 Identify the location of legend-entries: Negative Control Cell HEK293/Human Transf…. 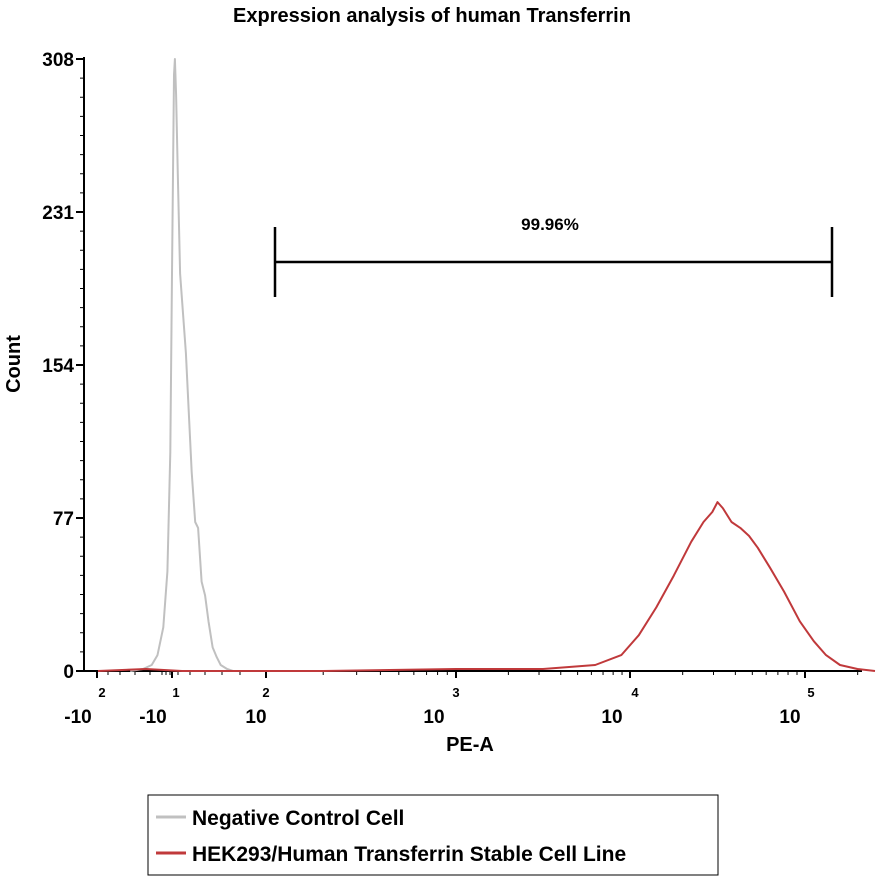
(391, 836).